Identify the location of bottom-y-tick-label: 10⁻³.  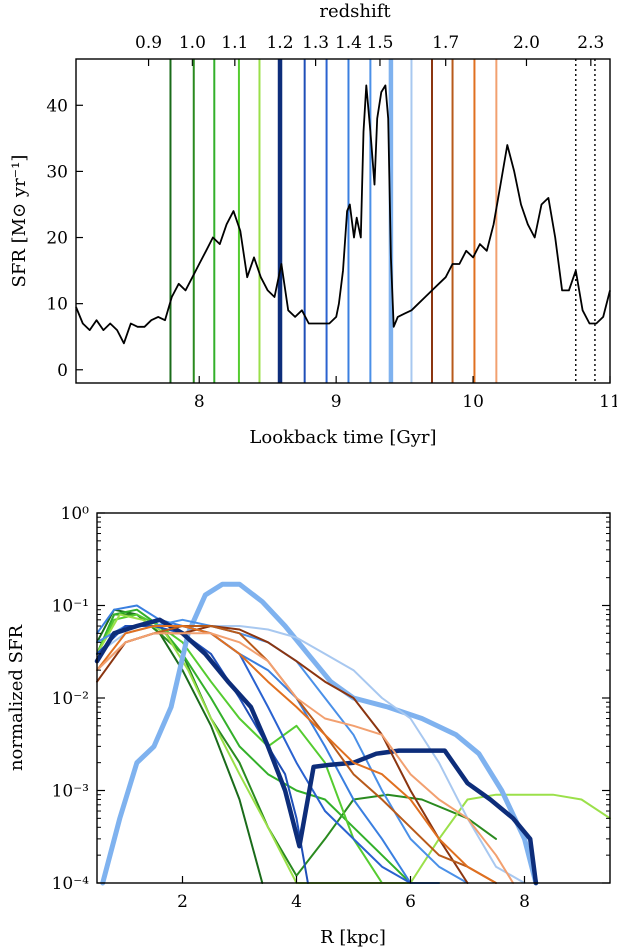
(70, 792).